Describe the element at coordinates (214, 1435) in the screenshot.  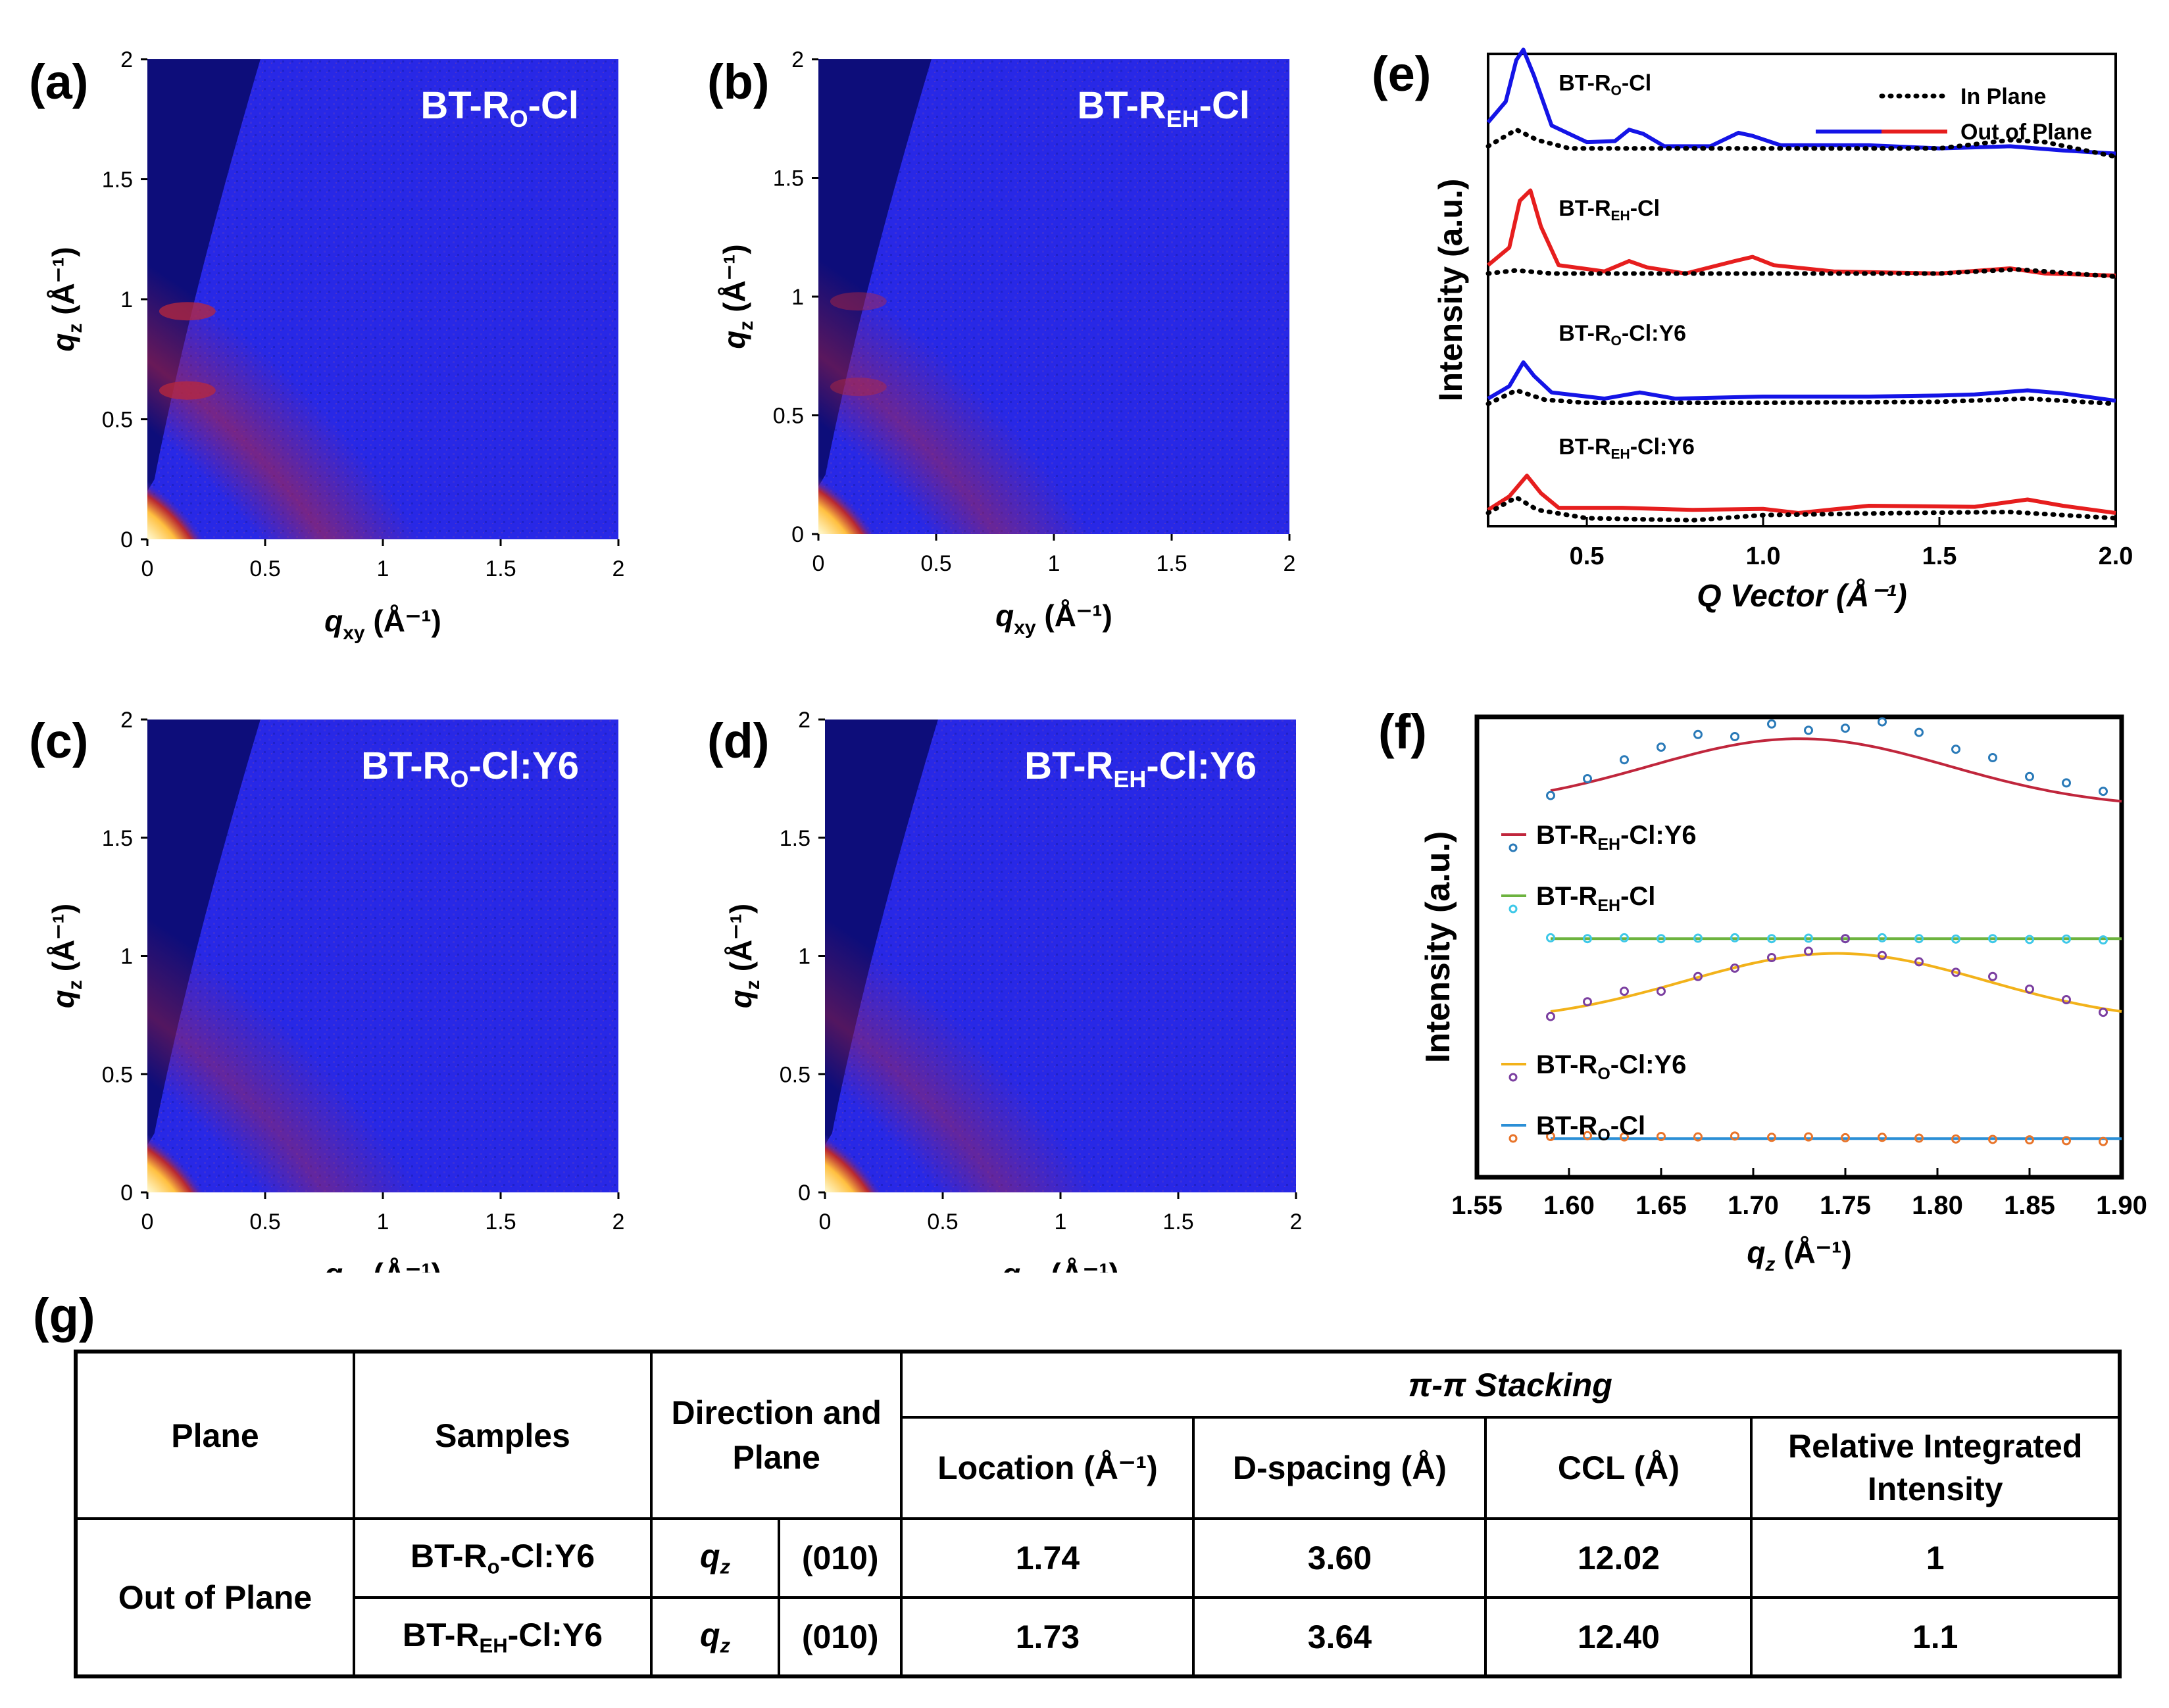
I see `header-plane: Plane` at that location.